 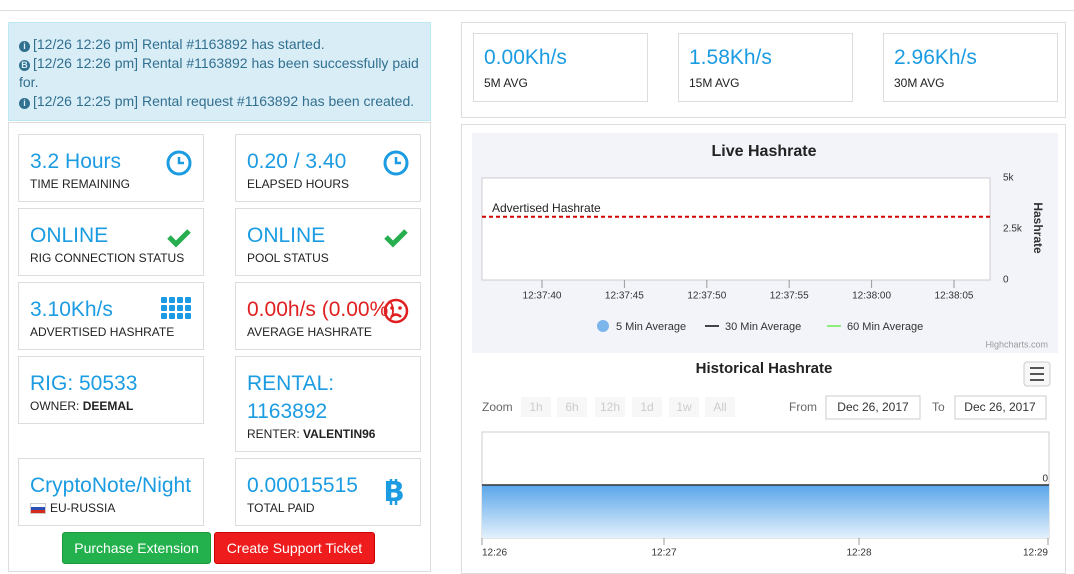 I want to click on stat-label: ADVERTISED HASHRATE, so click(x=102, y=332).